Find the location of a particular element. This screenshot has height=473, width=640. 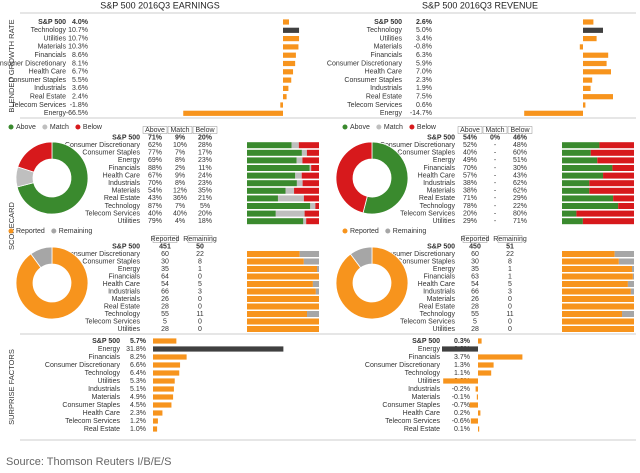

cell-value: 60% is located at coordinates (520, 153).